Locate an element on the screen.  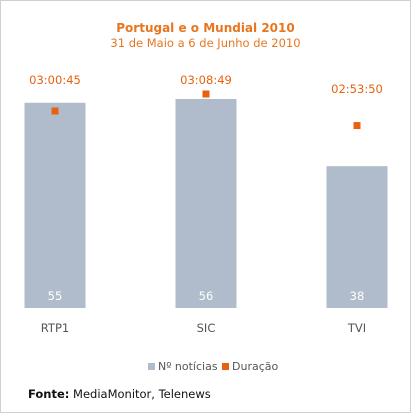
bar-value-label: 38 is located at coordinates (357, 296).